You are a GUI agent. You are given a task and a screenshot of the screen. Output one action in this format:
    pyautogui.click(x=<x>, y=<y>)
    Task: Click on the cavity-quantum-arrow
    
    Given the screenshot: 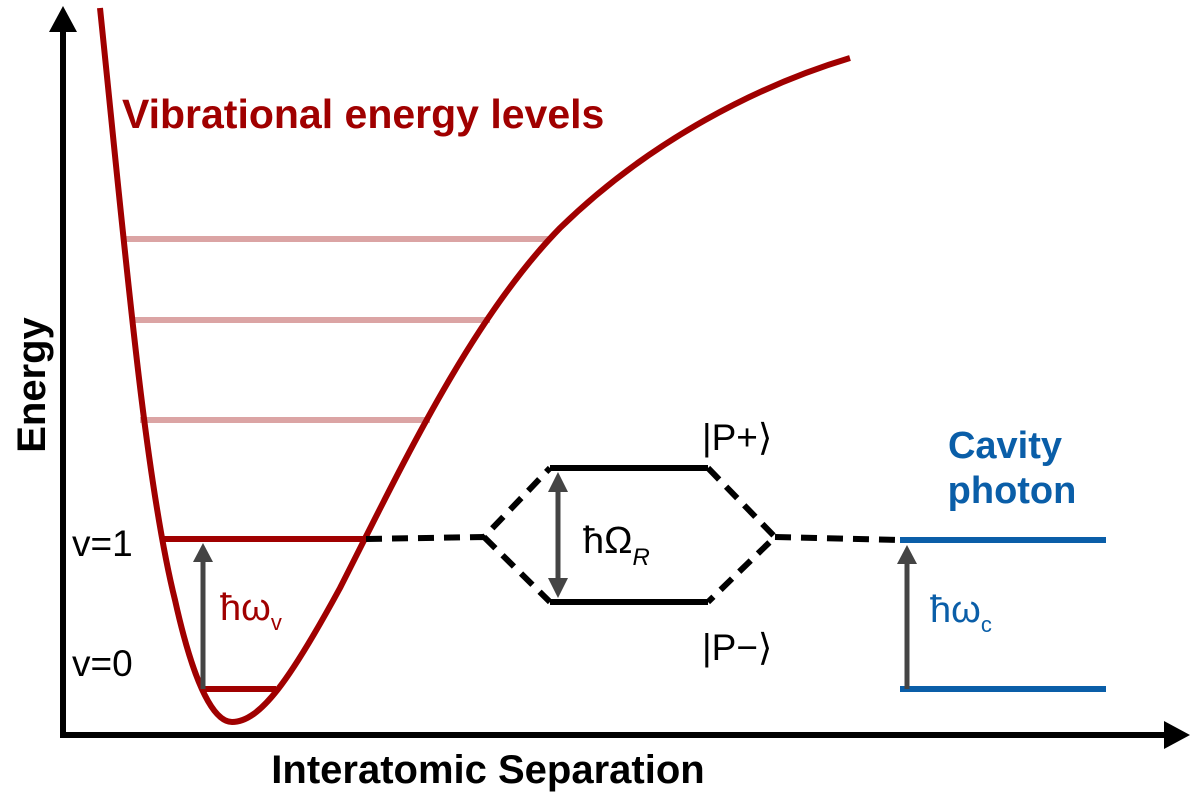 What is the action you would take?
    pyautogui.click(x=907, y=617)
    